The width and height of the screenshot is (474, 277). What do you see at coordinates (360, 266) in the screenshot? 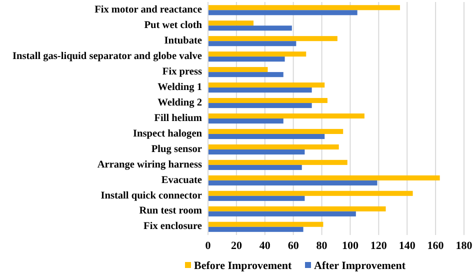
I see `legend-label: After Improvement` at bounding box center [360, 266].